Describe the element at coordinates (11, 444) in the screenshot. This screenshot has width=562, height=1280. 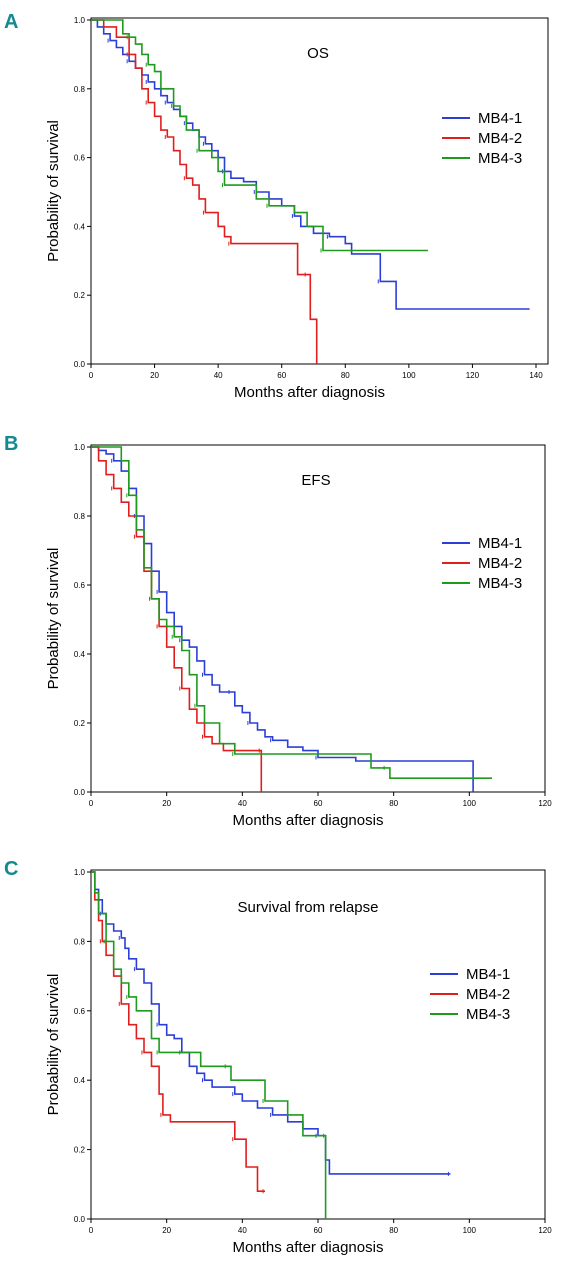
I see `panel-letter: B` at that location.